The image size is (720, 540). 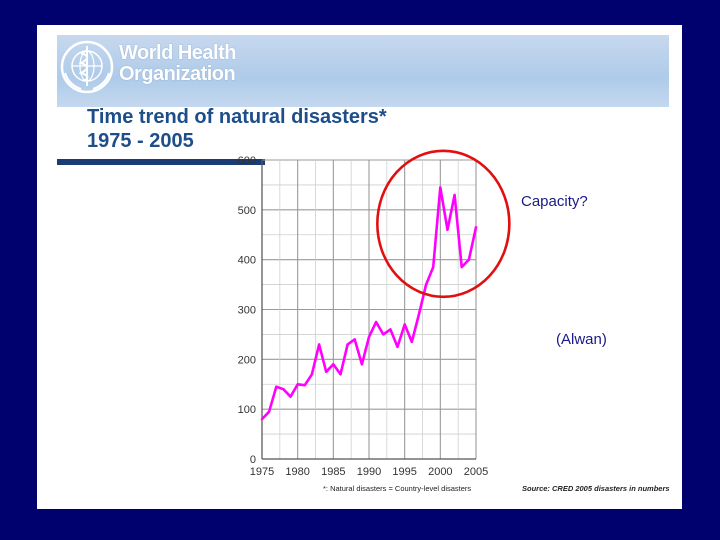 What do you see at coordinates (369, 303) in the screenshot?
I see `chart-series` at bounding box center [369, 303].